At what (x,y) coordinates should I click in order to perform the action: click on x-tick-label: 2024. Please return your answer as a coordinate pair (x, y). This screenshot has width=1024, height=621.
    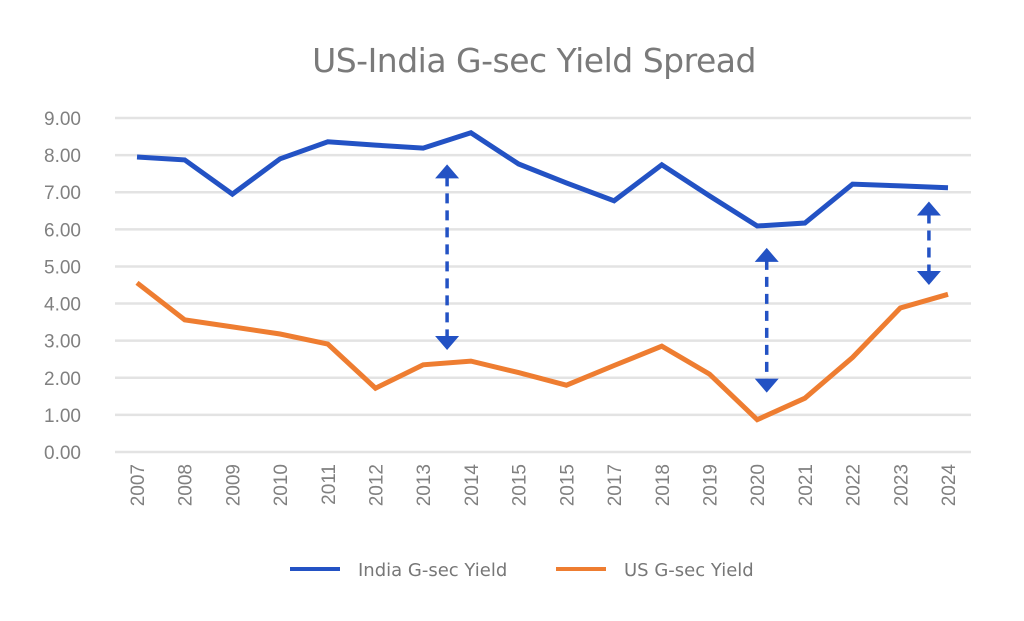
    Looking at the image, I should click on (949, 485).